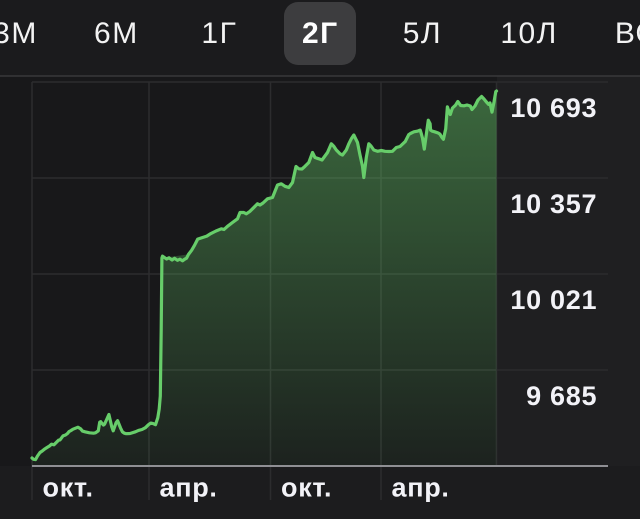 The height and width of the screenshot is (519, 640). Describe the element at coordinates (553, 108) in the screenshot. I see `svg-text: 10 693` at that location.